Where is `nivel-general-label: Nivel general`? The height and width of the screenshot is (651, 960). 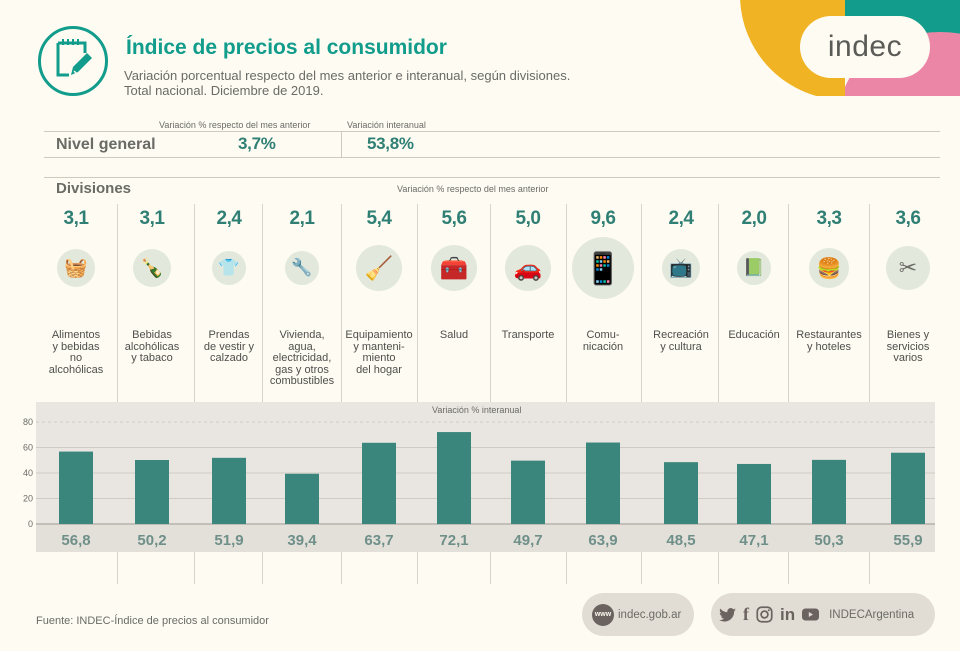
nivel-general-label: Nivel general is located at coordinates (106, 144).